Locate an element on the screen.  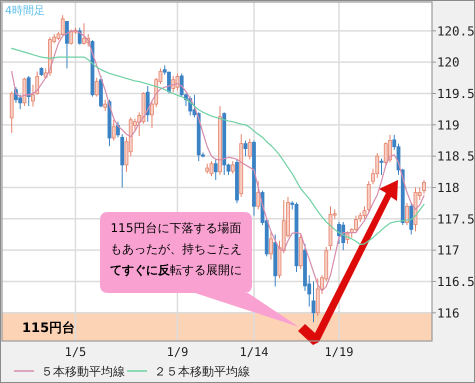
y-tick-label: 116.5 is located at coordinates (456, 281).